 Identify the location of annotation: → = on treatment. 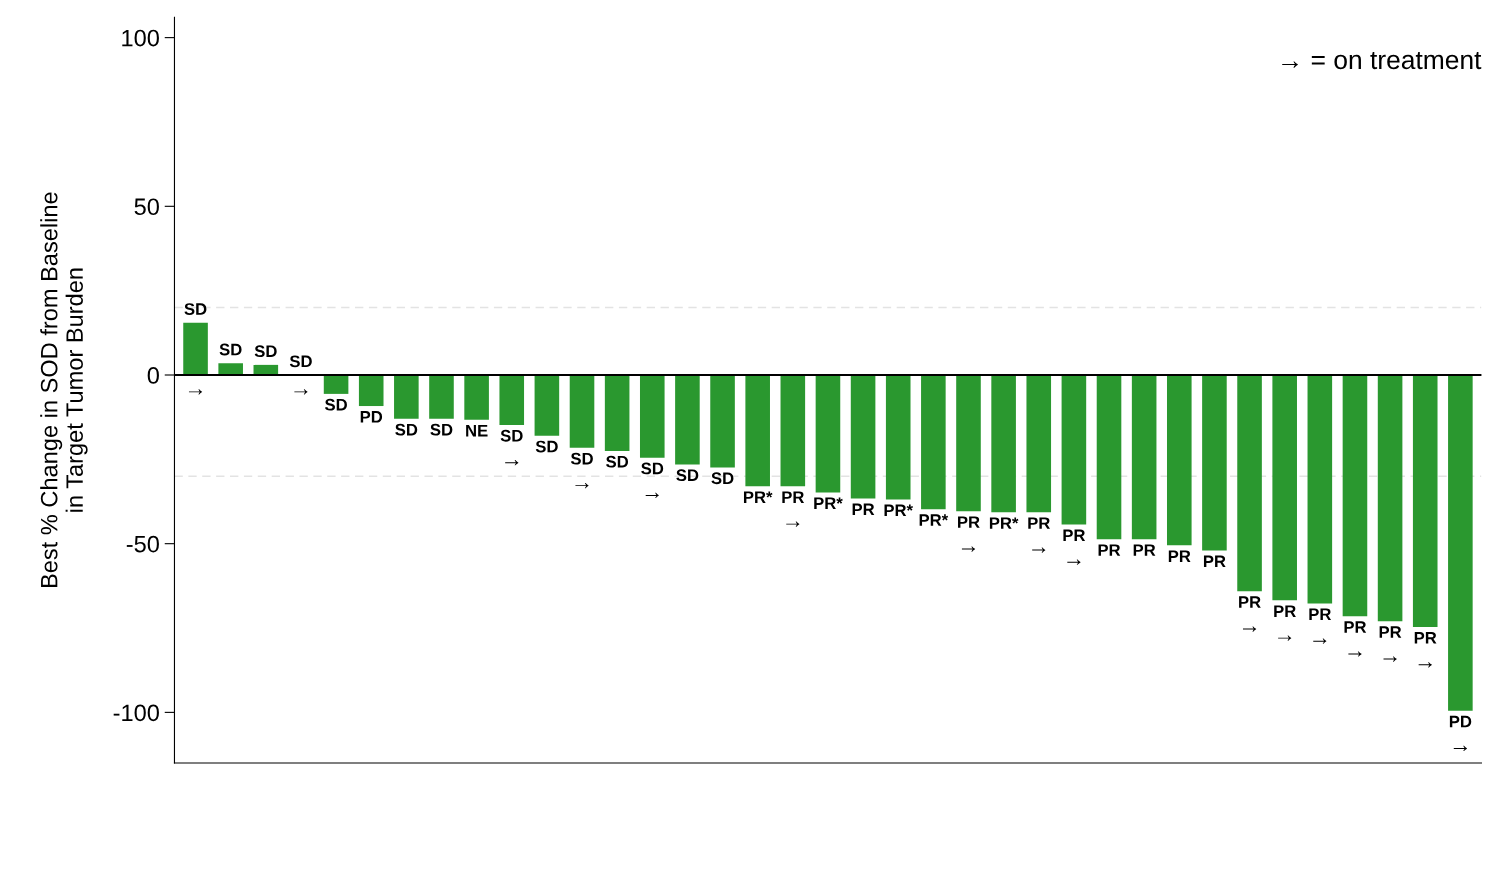
(1382, 60).